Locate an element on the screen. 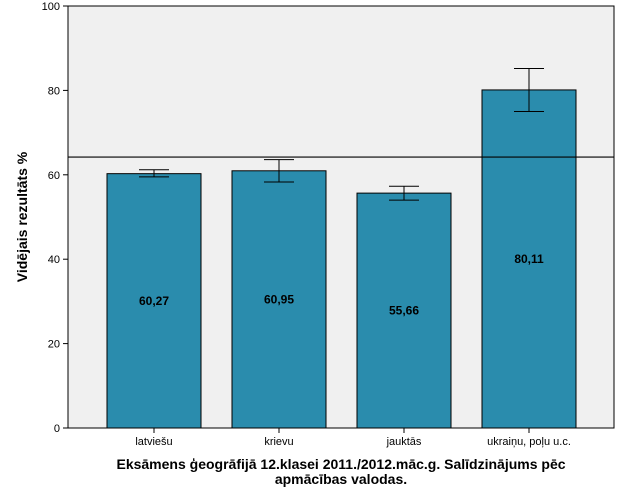 The image size is (625, 500). x-axis-title-line-2: apmācības valodas. is located at coordinates (341, 479).